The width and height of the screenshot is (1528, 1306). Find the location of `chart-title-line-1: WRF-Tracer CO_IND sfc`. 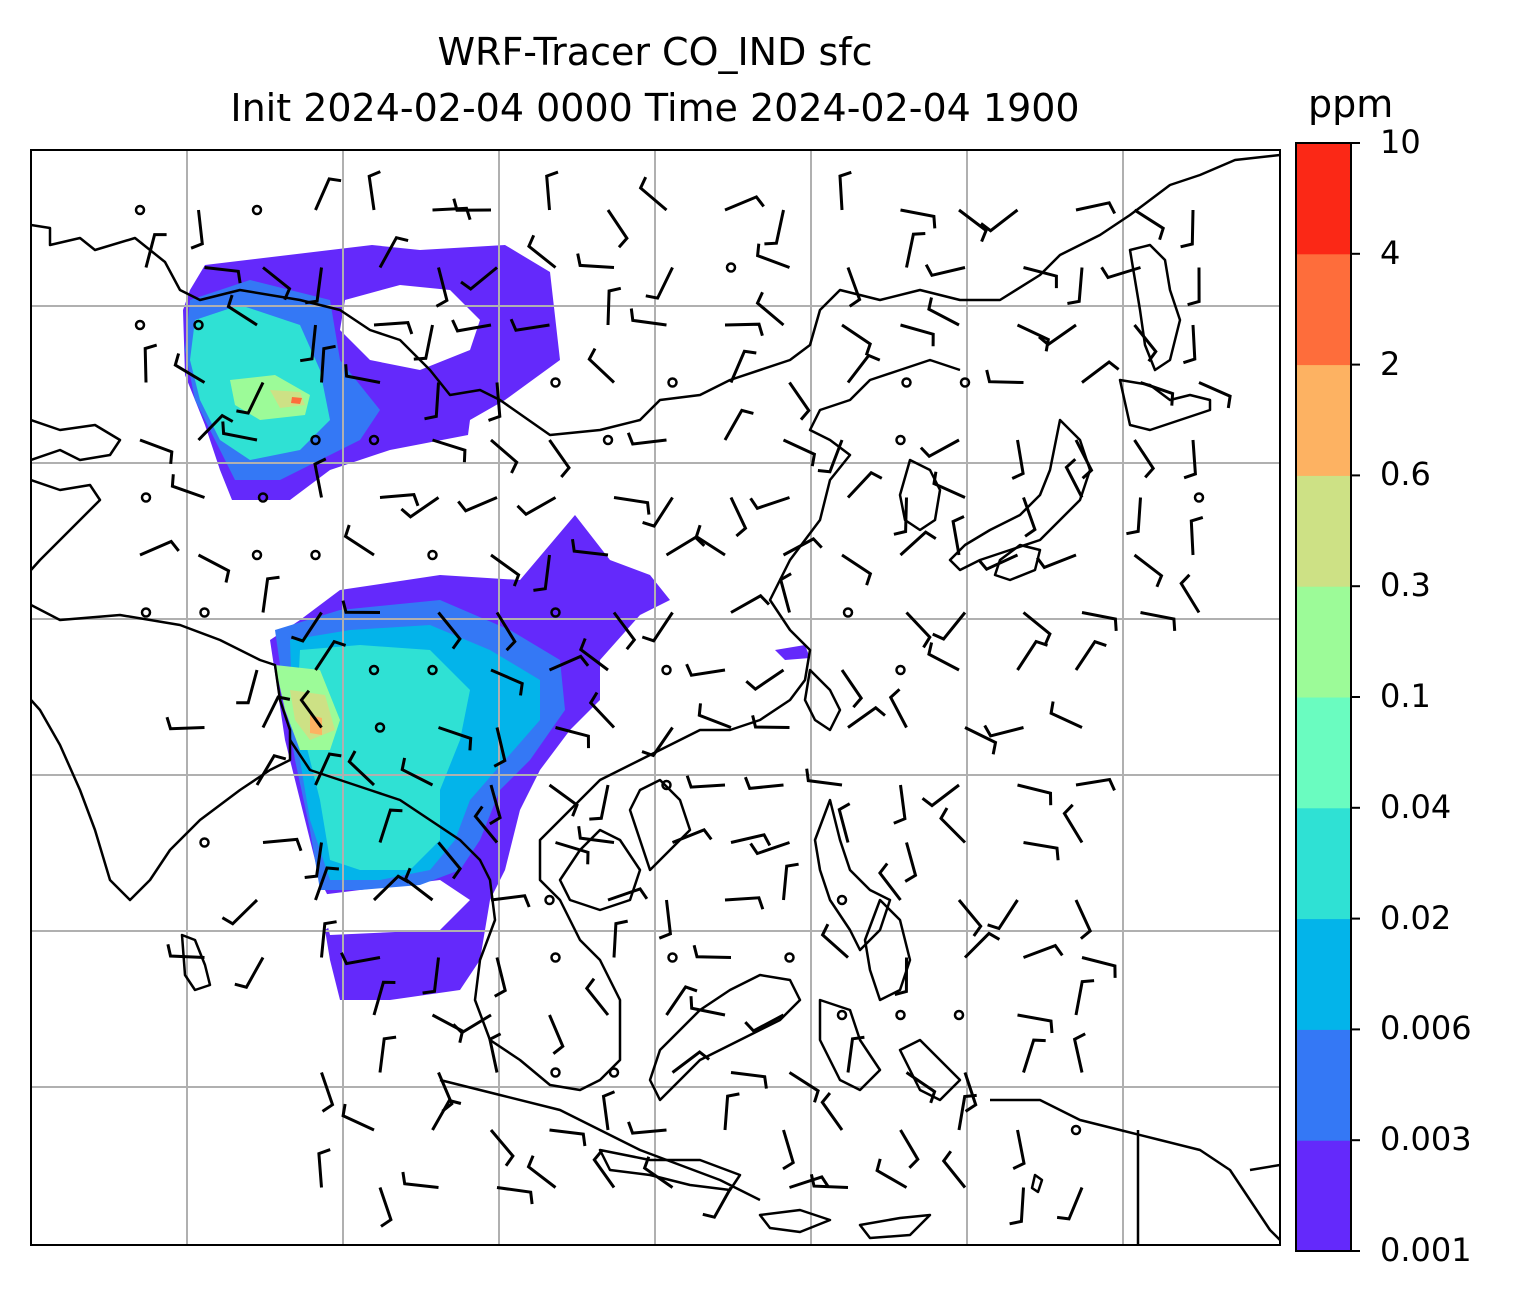

chart-title-line-1: WRF-Tracer CO_IND sfc is located at coordinates (655, 52).